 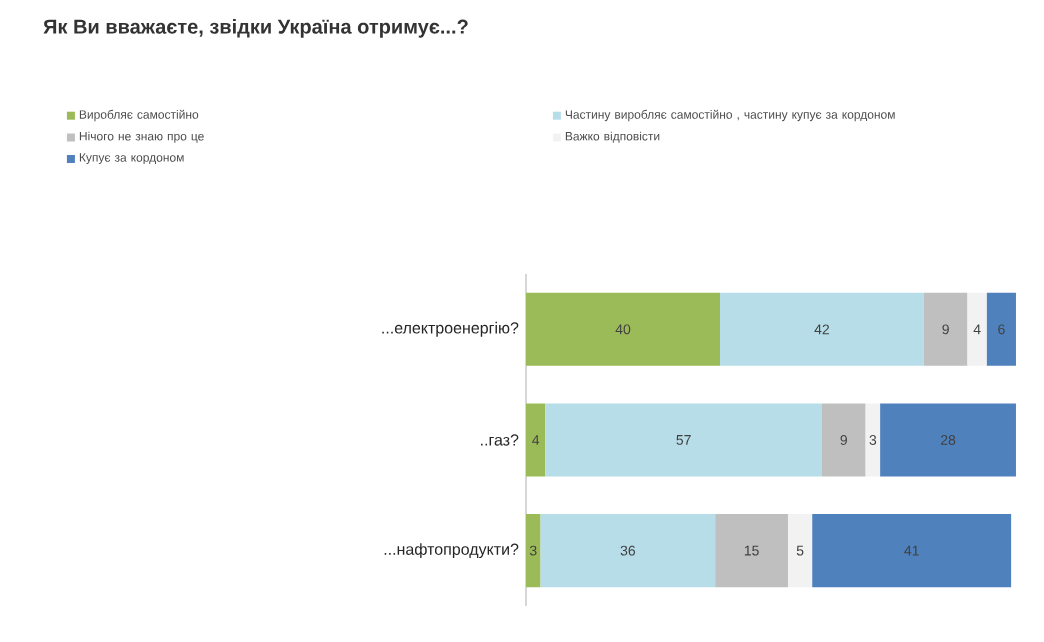 What do you see at coordinates (255, 28) in the screenshot?
I see `text: Як Ви вважаєте, звідки Україна отримує...?` at bounding box center [255, 28].